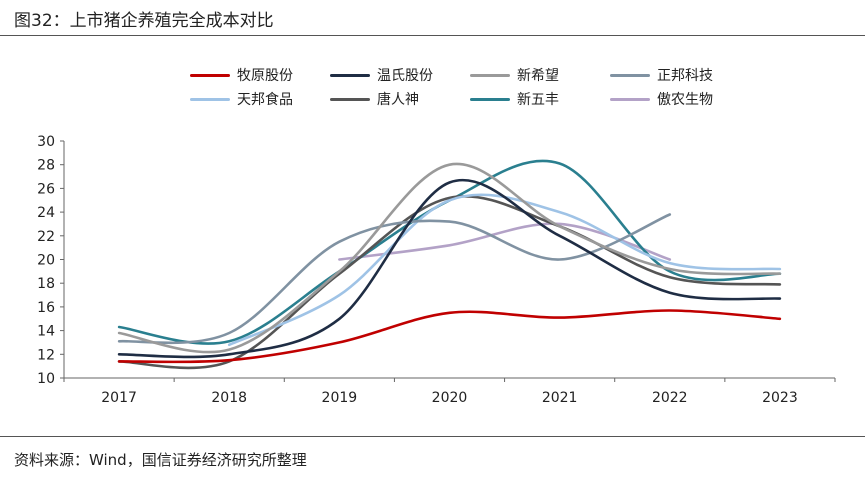 This screenshot has height=484, width=865. I want to click on chart-legend: 牧原股份 温氏股份 新希望 正邦科技天邦食品 唐人神 新五丰 傲农生物, so click(470, 87).